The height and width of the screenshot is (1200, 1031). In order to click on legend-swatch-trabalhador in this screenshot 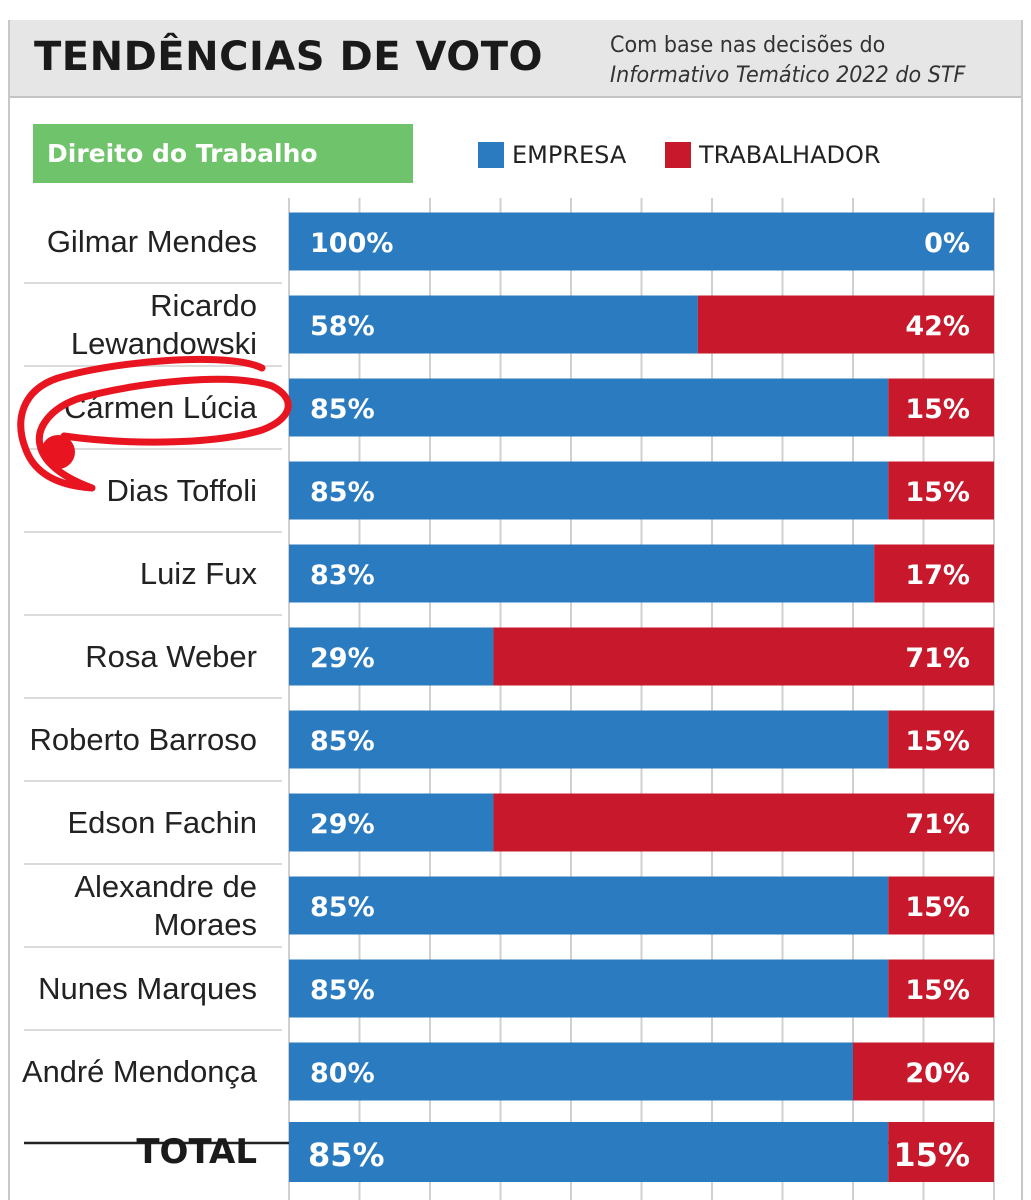, I will do `click(678, 155)`.